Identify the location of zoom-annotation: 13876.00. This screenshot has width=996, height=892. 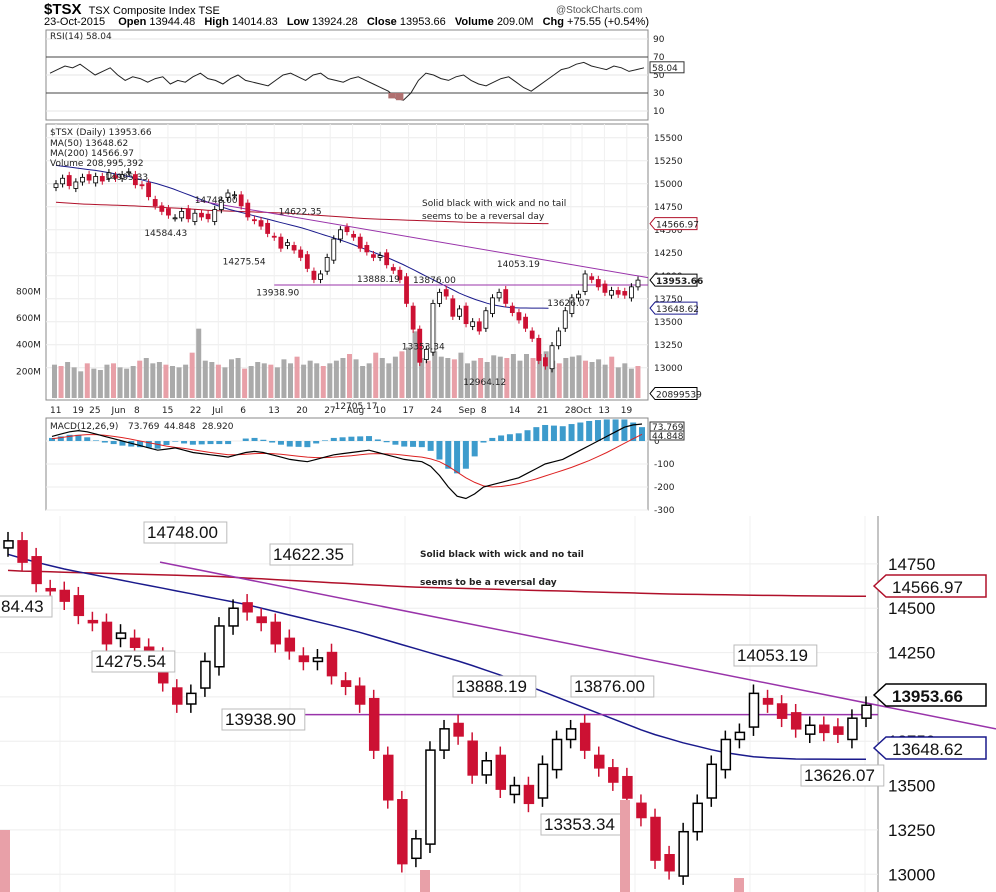
(609, 686).